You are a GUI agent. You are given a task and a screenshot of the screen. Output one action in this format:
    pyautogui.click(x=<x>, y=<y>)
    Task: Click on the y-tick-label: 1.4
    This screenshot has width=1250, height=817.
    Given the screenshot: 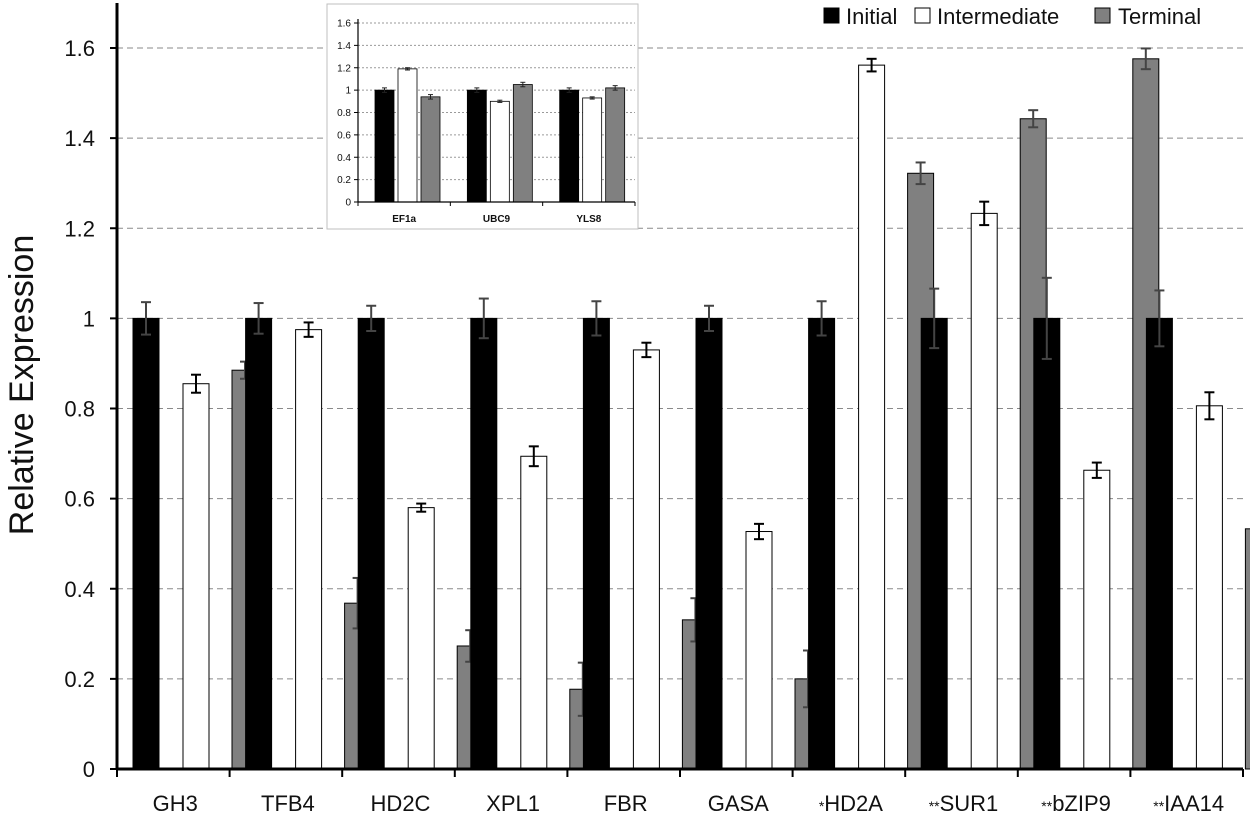 What is the action you would take?
    pyautogui.click(x=79, y=138)
    